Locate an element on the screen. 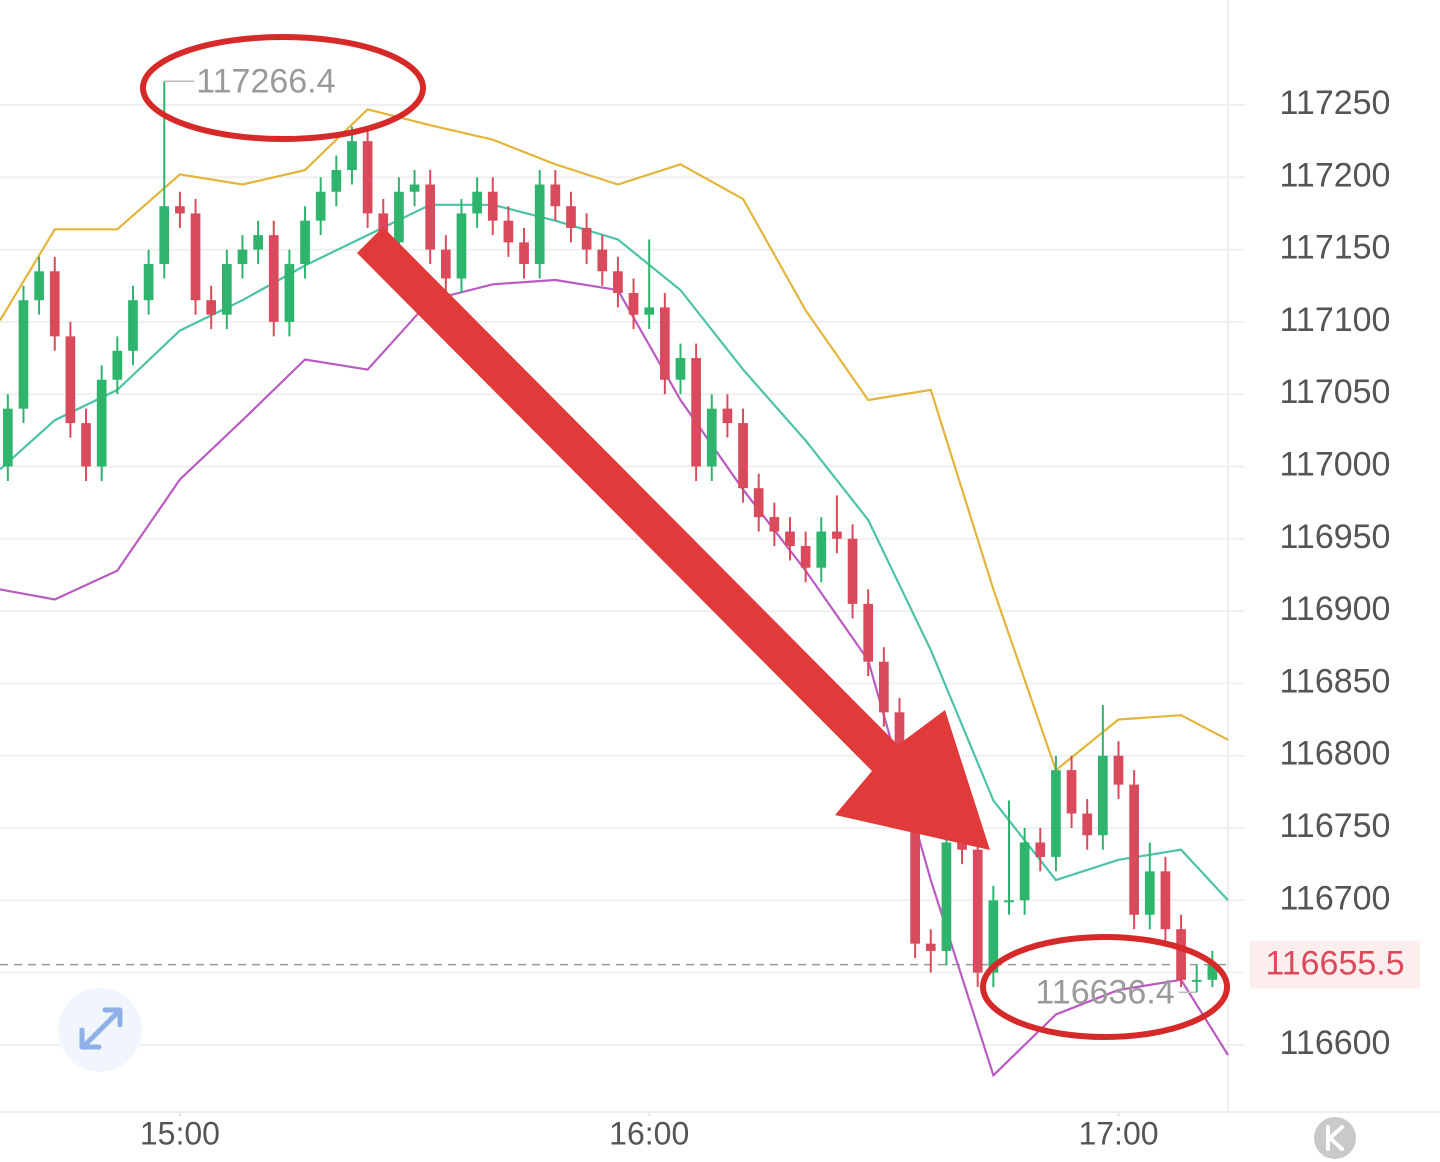 This screenshot has height=1162, width=1440. y-tick-label: 117150 is located at coordinates (1335, 248).